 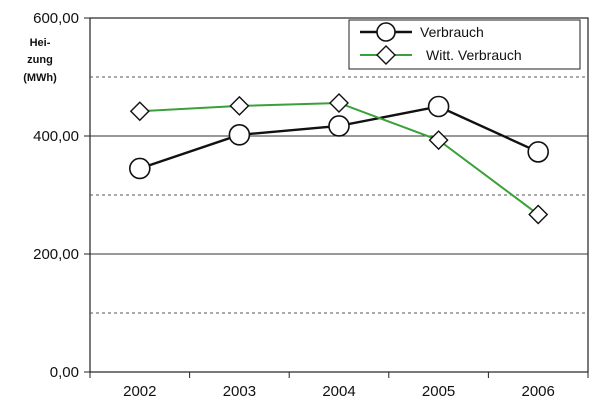 I want to click on legend-label-witt-verbrauch: Witt. Verbrauch, so click(x=474, y=55).